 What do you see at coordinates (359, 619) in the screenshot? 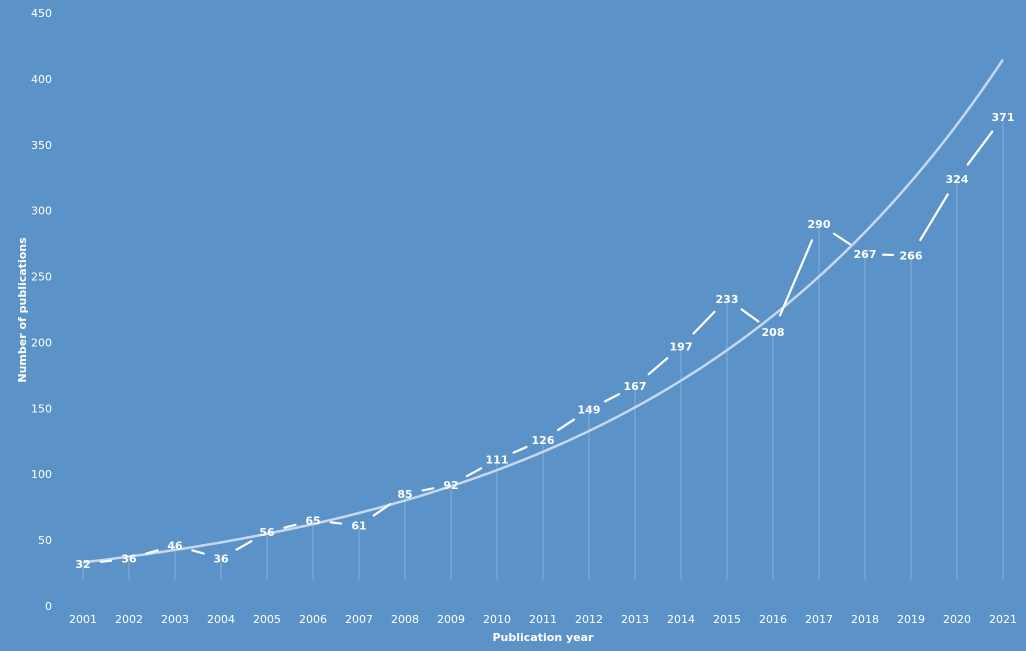
I see `x-tick-label: 2007` at bounding box center [359, 619].